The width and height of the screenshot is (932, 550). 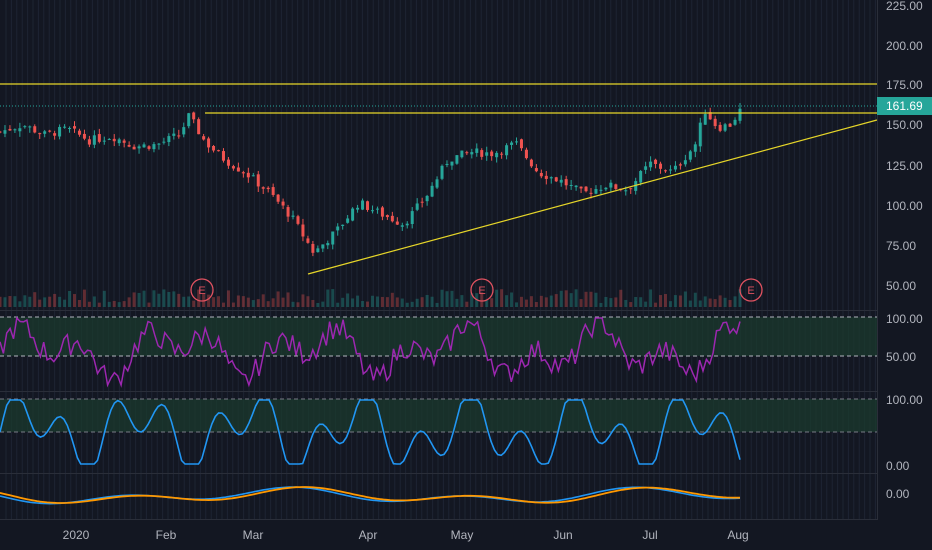 I want to click on stoch-axis-tick: 100.00, so click(x=904, y=400).